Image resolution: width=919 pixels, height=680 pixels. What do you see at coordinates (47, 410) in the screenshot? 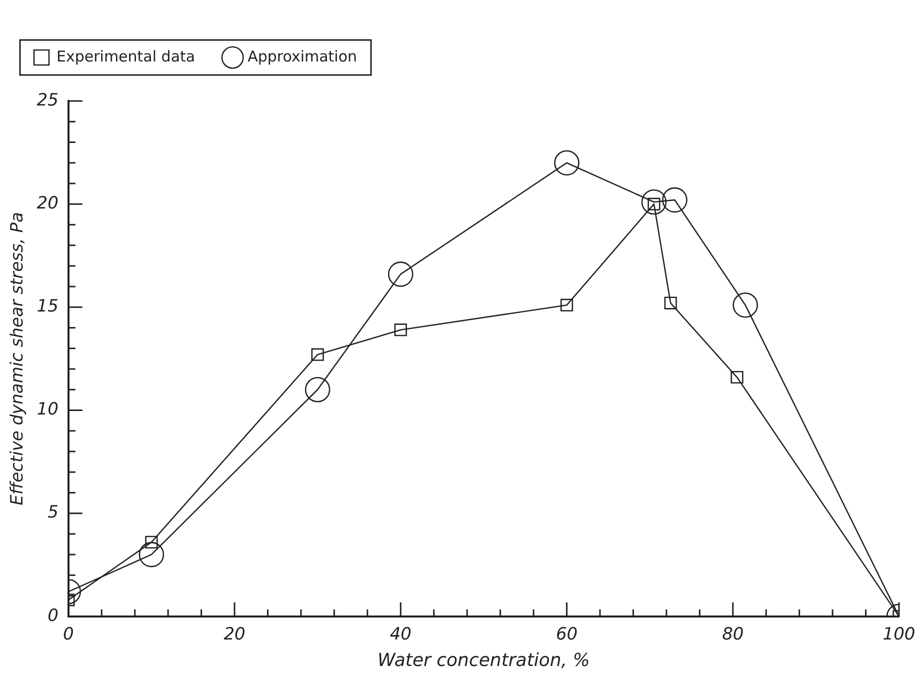
I see `y-tick-label: 10` at bounding box center [47, 410].